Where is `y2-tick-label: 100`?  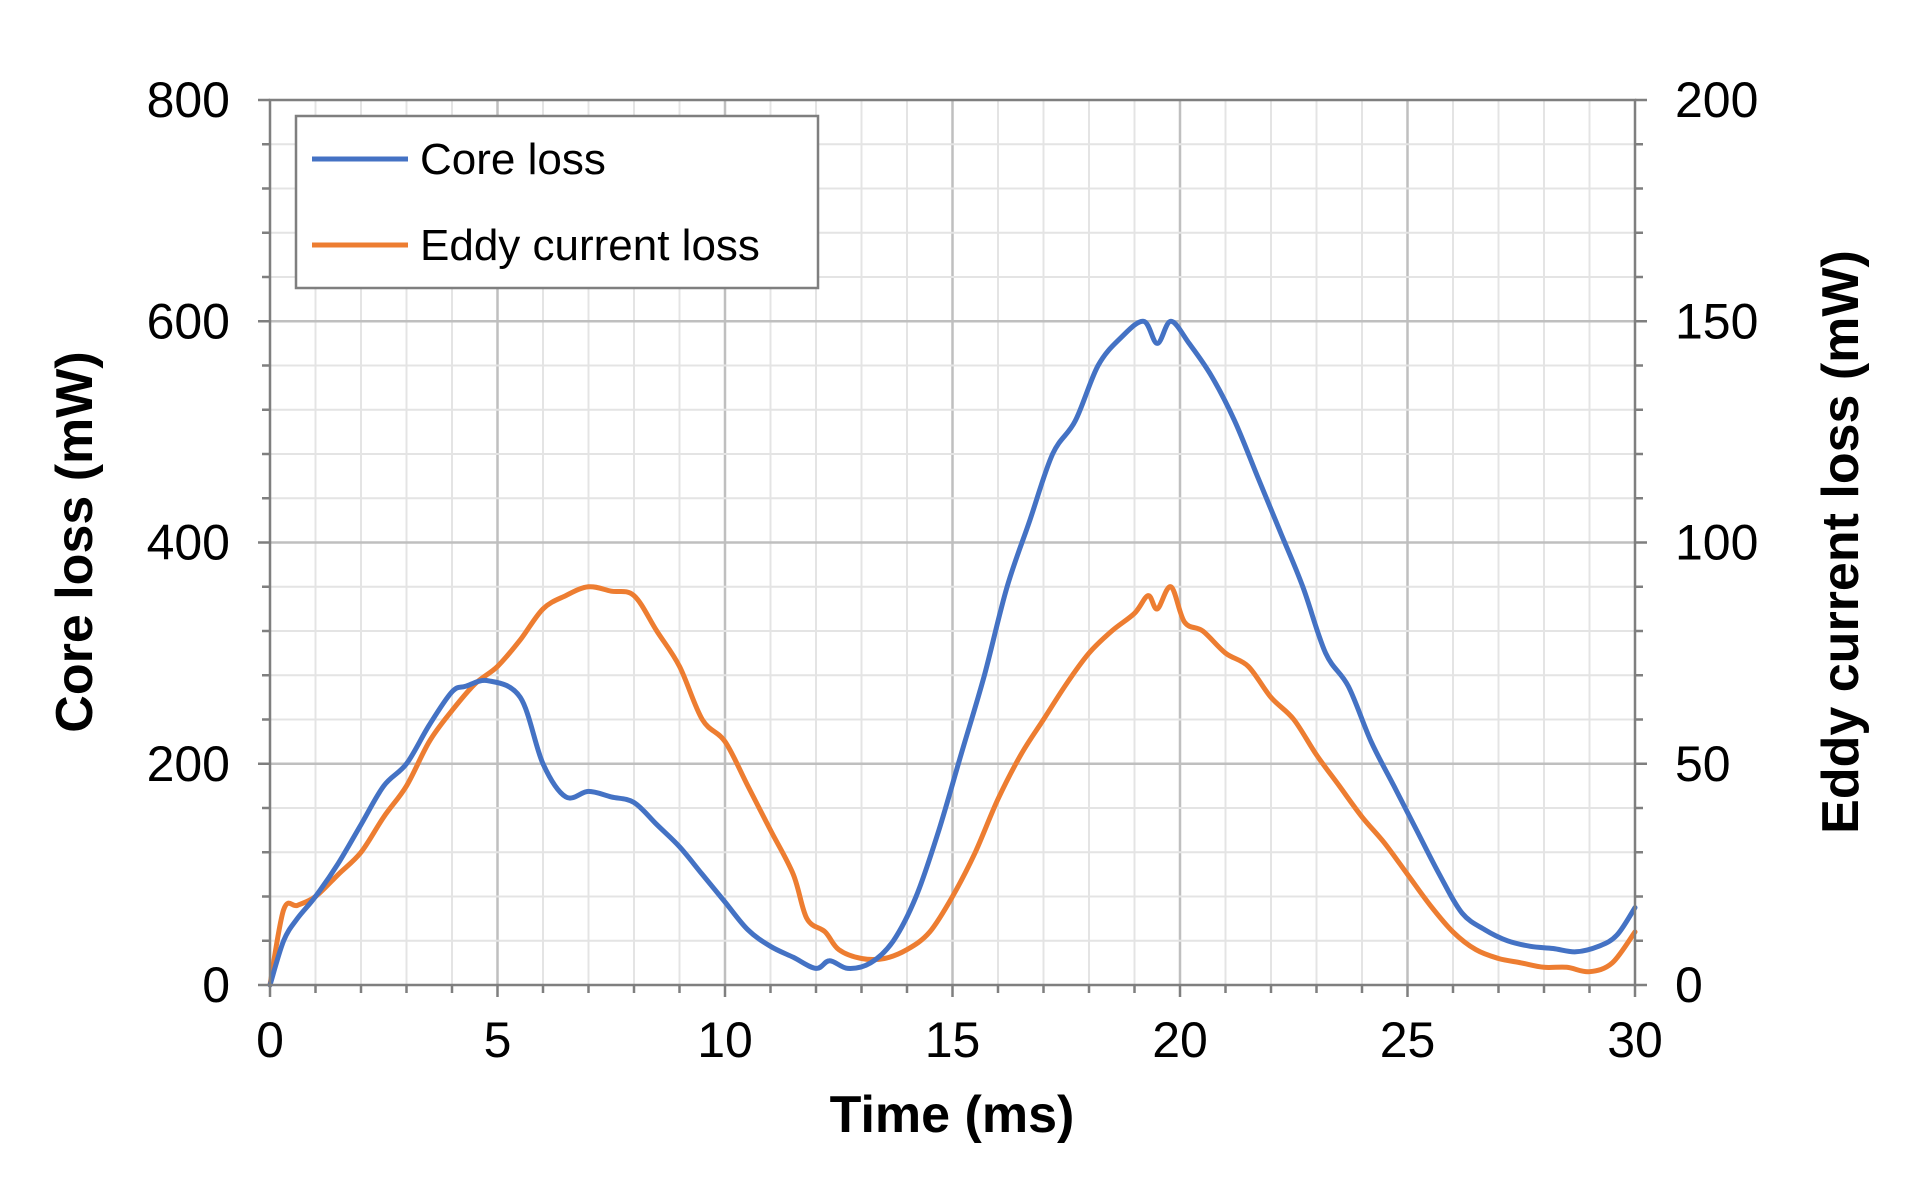 y2-tick-label: 100 is located at coordinates (1716, 543).